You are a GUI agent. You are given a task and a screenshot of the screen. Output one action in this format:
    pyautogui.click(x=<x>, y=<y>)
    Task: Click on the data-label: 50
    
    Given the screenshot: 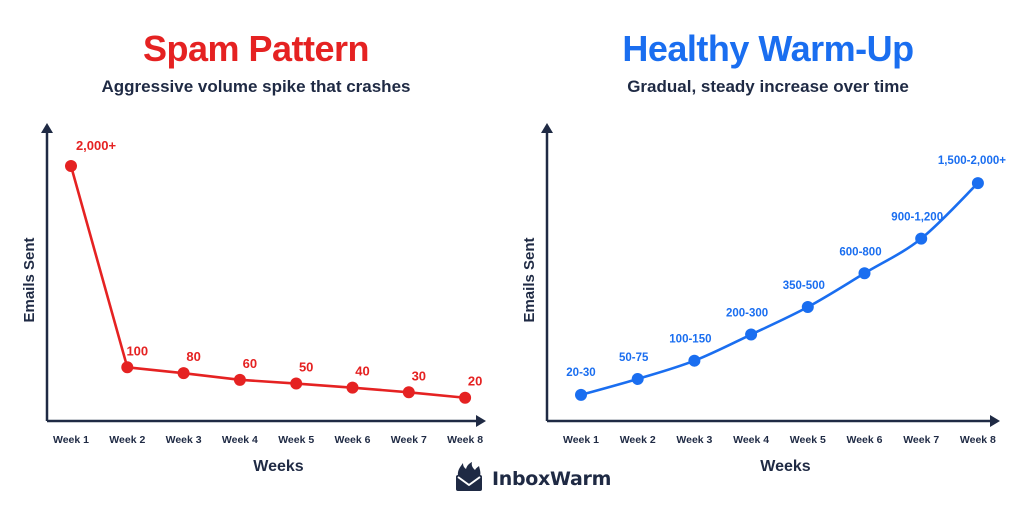 What is the action you would take?
    pyautogui.click(x=306, y=367)
    